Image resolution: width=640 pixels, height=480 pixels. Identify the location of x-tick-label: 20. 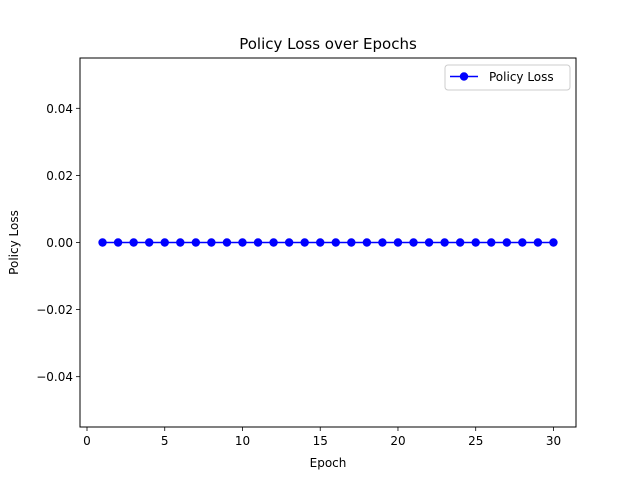
(397, 441).